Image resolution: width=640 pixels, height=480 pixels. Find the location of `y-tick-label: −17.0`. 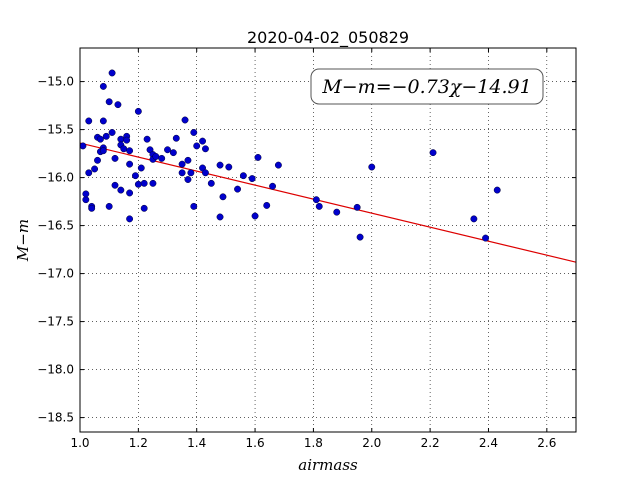

y-tick-label: −17.0 is located at coordinates (55, 274).